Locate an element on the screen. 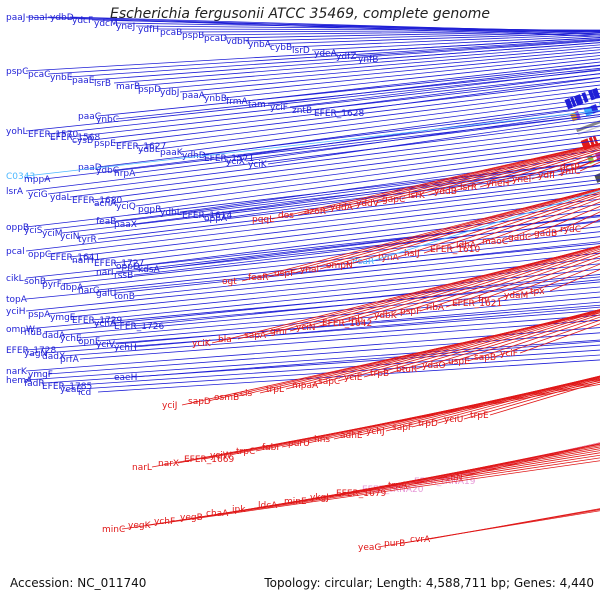  gene-label: dctP is located at coordinates (570, 168).